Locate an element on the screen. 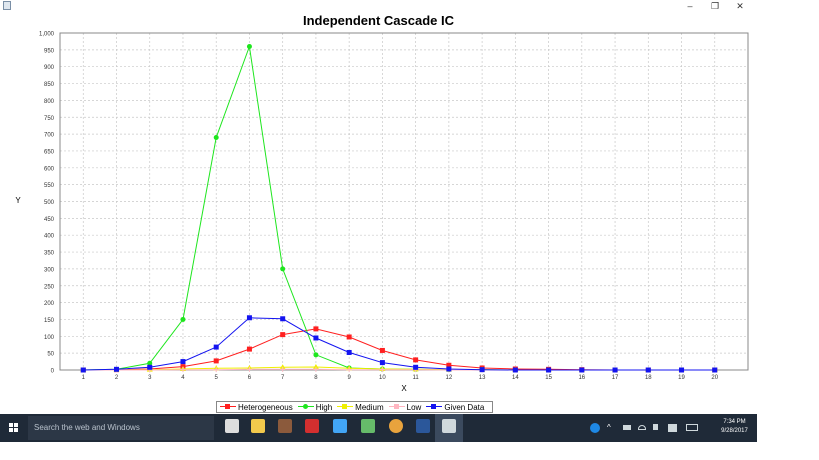 The height and width of the screenshot is (460, 819). app-green-icon is located at coordinates (368, 426).